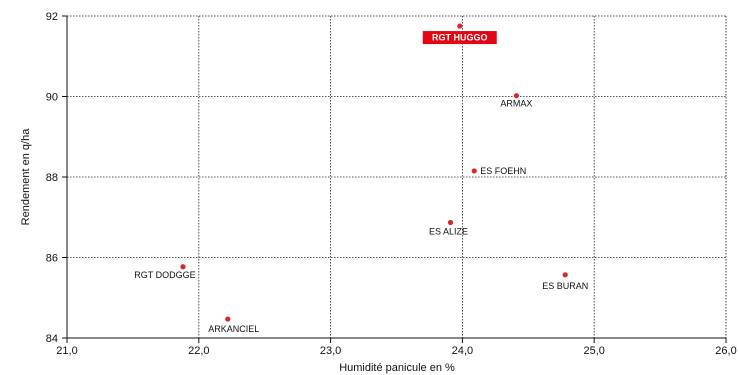 The image size is (738, 375). Describe the element at coordinates (462, 351) in the screenshot. I see `x-tick-label: 24,0` at that location.